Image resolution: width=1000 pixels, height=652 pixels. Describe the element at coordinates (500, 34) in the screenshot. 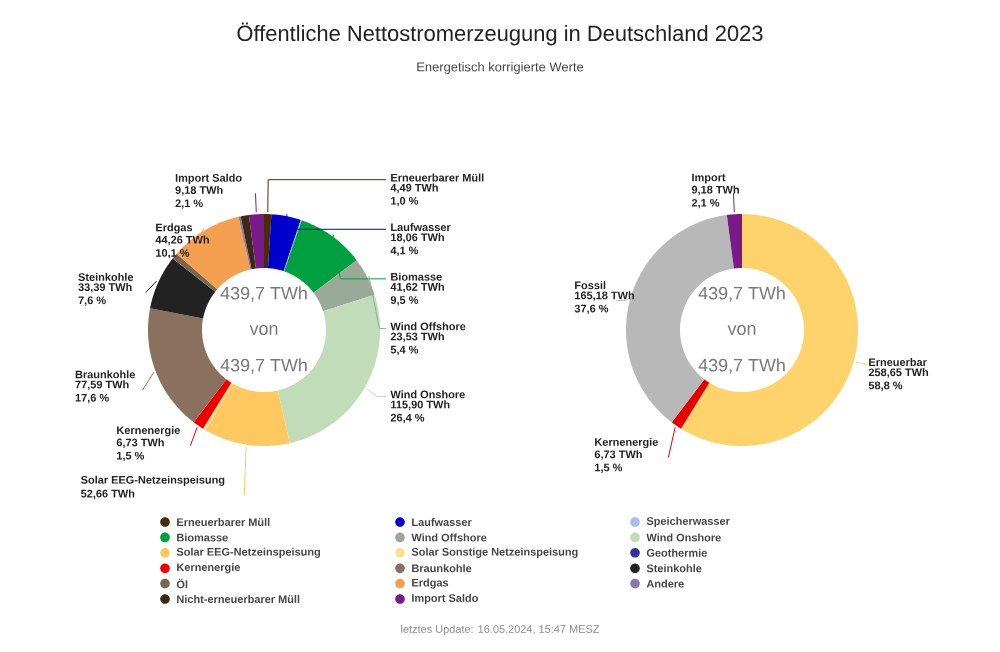

I see `chart-title: Öffentliche Nettostromerzeugung in Deutschland 2023` at that location.